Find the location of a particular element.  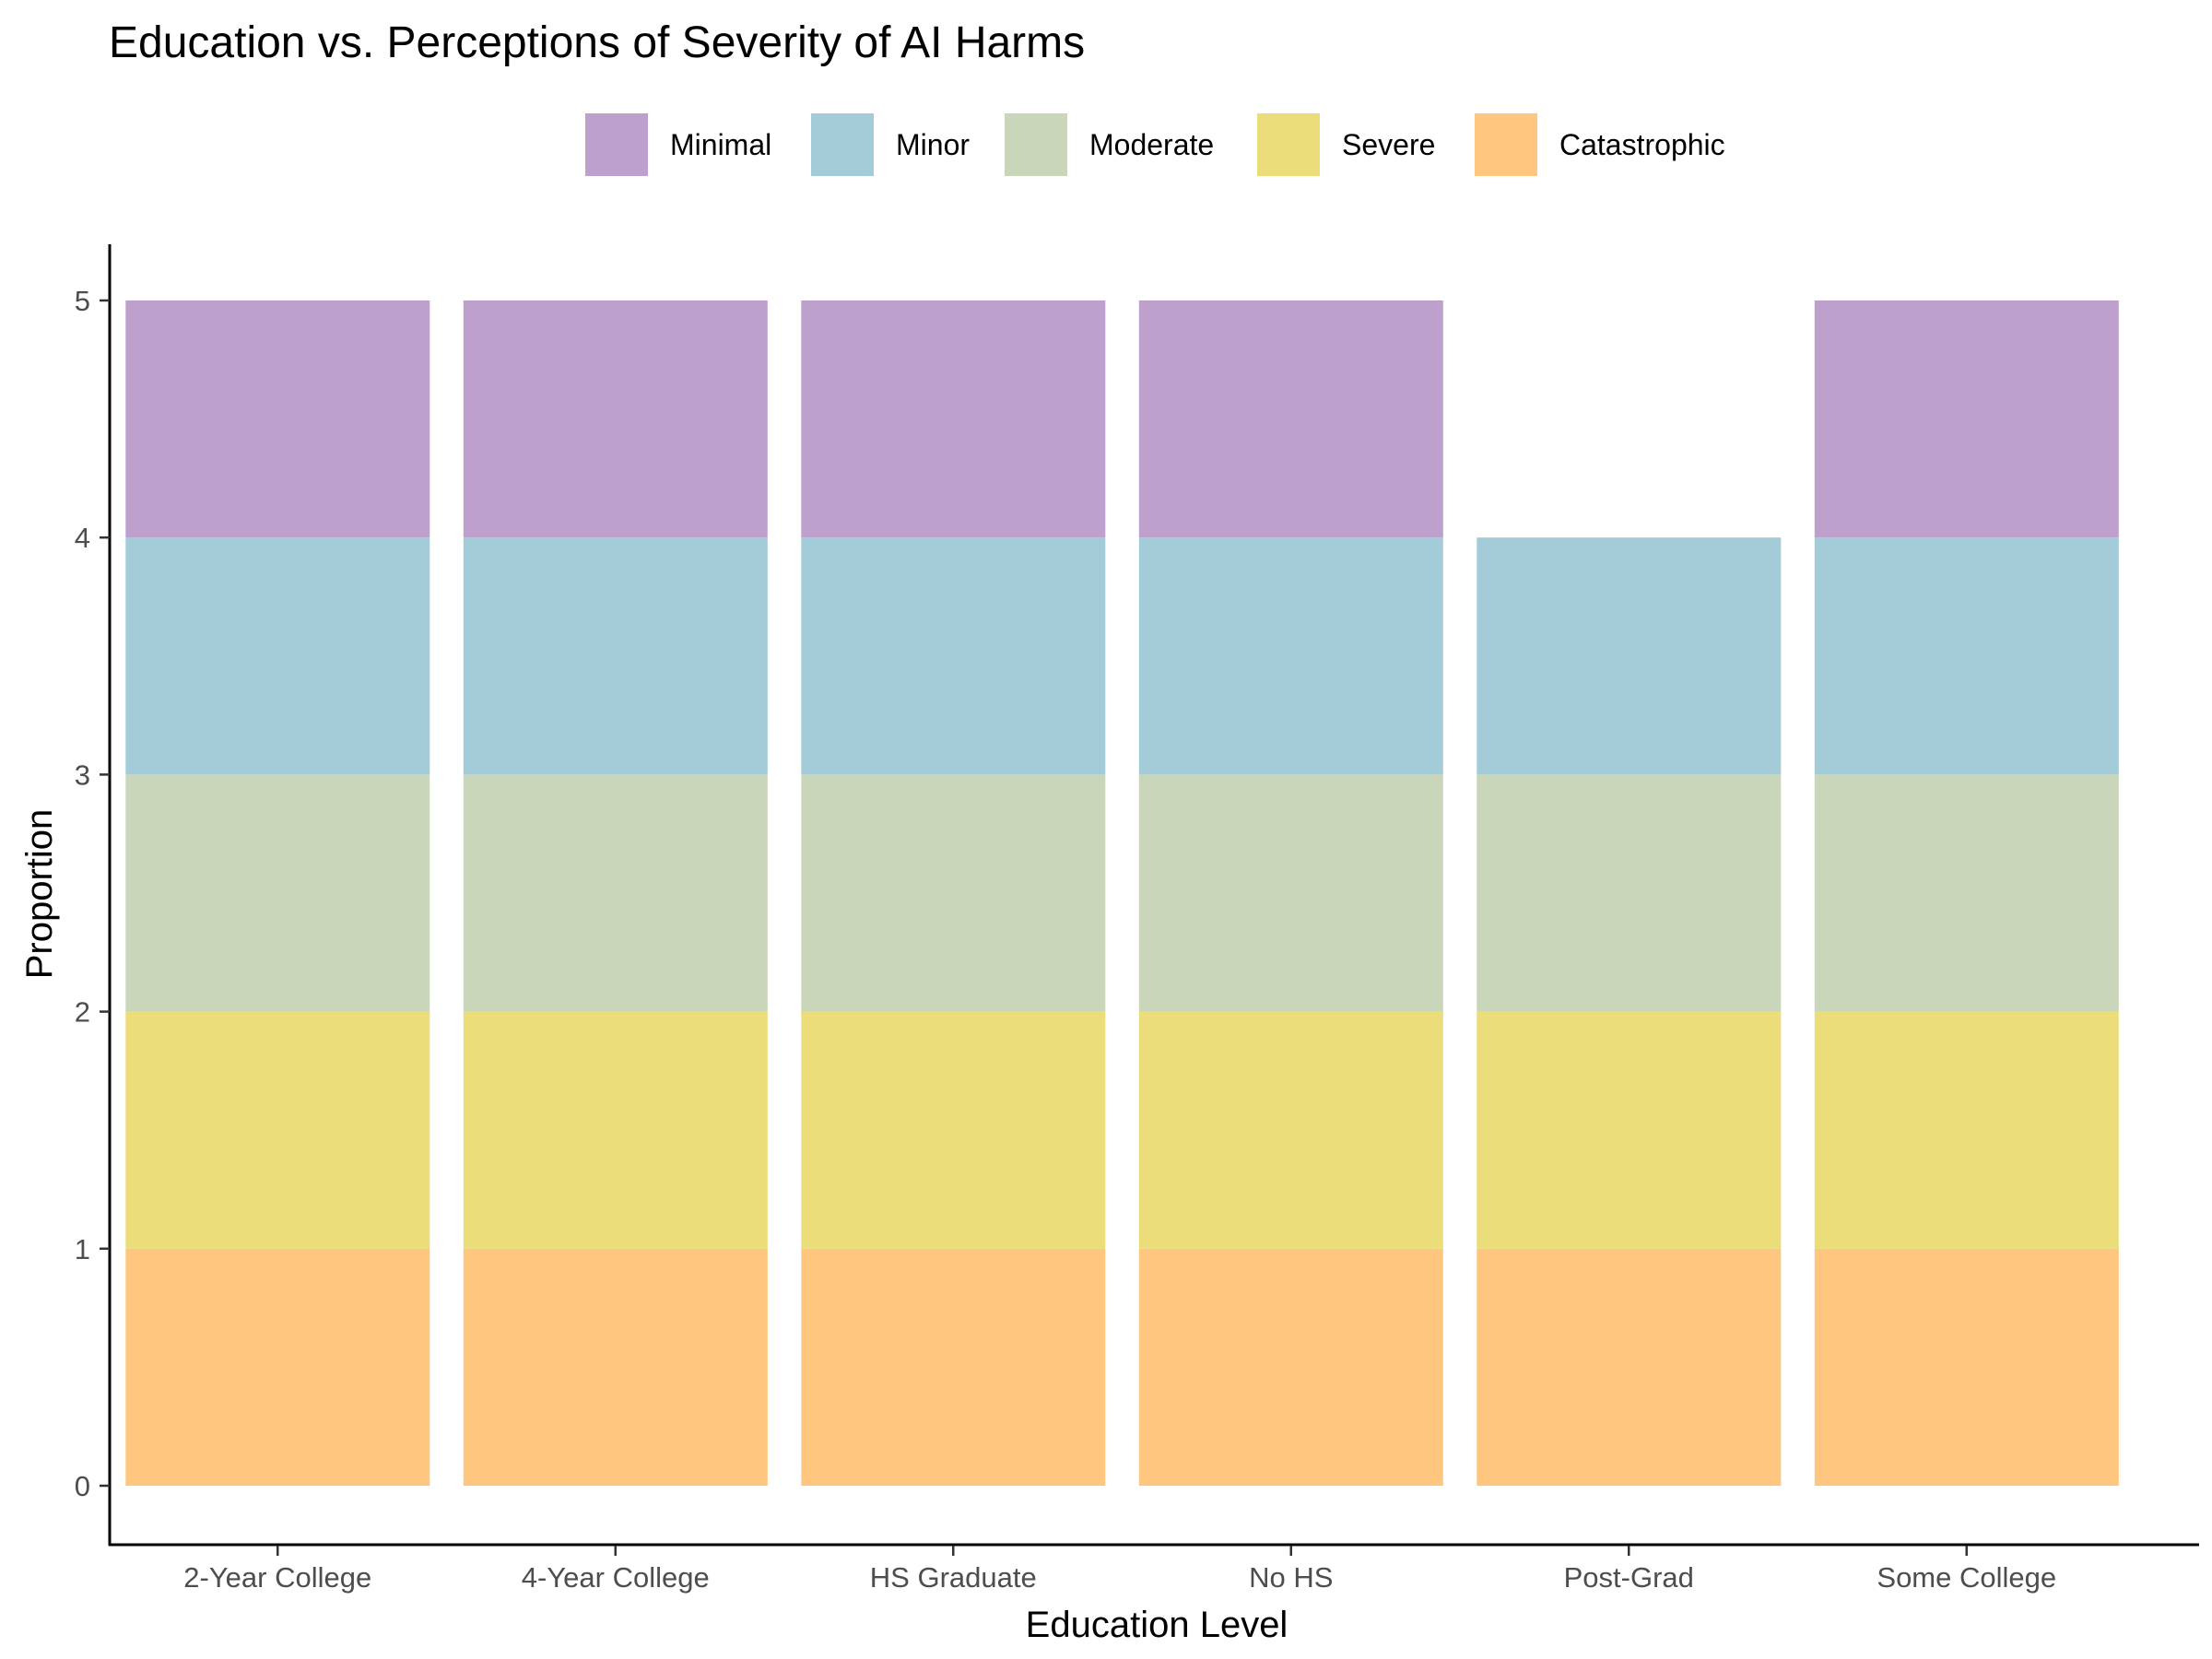

y-axis-ticks: 0 1 2 3 4 5 is located at coordinates (92, 893).